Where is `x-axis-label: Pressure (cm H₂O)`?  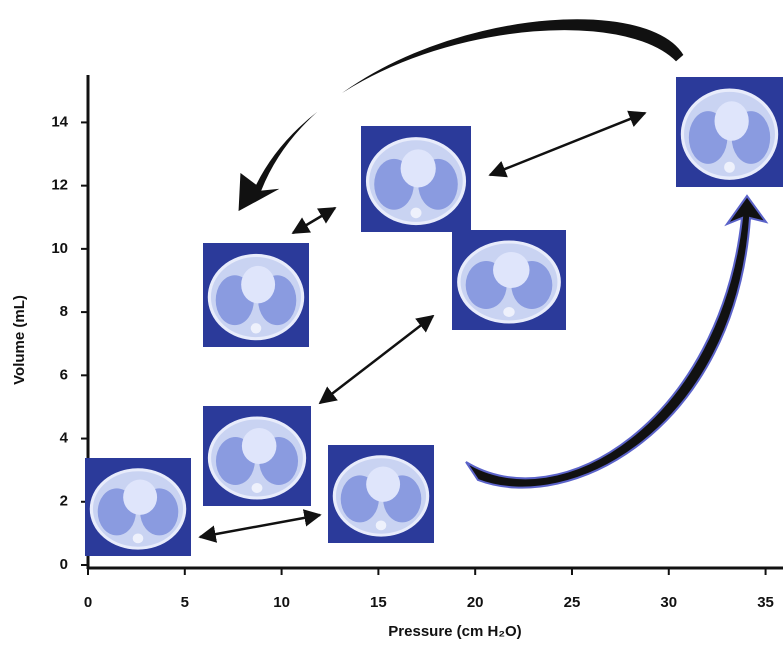 x-axis-label: Pressure (cm H₂O) is located at coordinates (454, 631).